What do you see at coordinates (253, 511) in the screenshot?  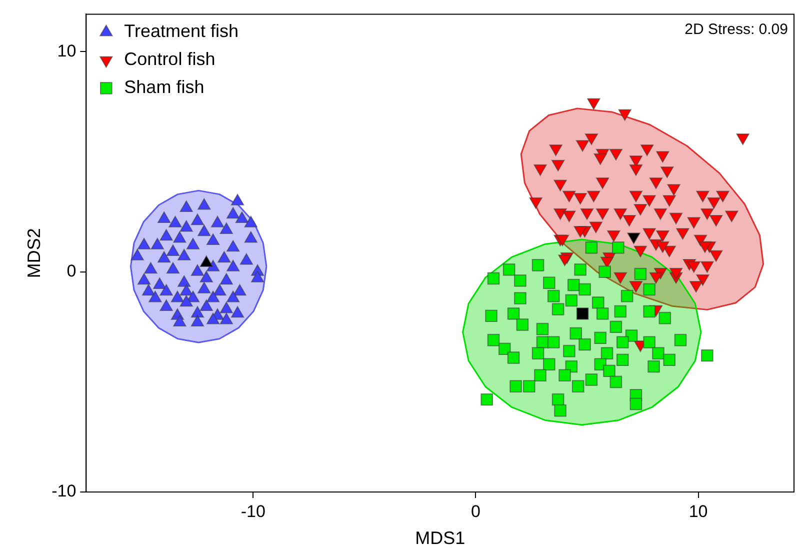 I see `x-tick-label: -10` at bounding box center [253, 511].